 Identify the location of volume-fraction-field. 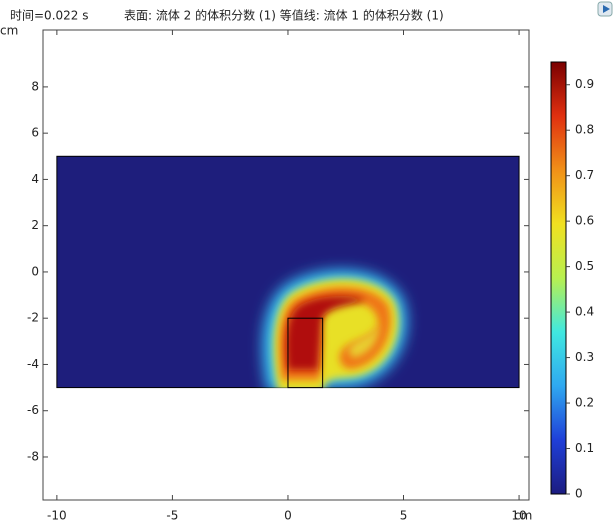
(334, 329).